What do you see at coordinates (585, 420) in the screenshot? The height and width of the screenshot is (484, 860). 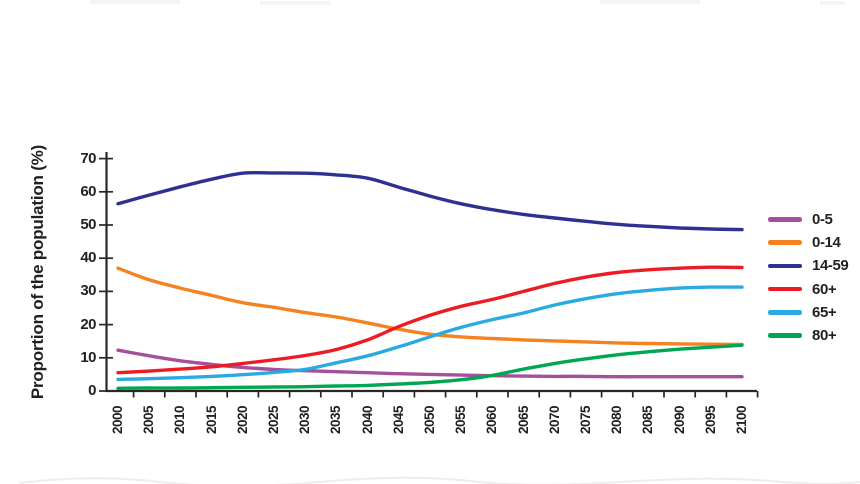 I see `x-axis-tick-label: 2075` at bounding box center [585, 420].